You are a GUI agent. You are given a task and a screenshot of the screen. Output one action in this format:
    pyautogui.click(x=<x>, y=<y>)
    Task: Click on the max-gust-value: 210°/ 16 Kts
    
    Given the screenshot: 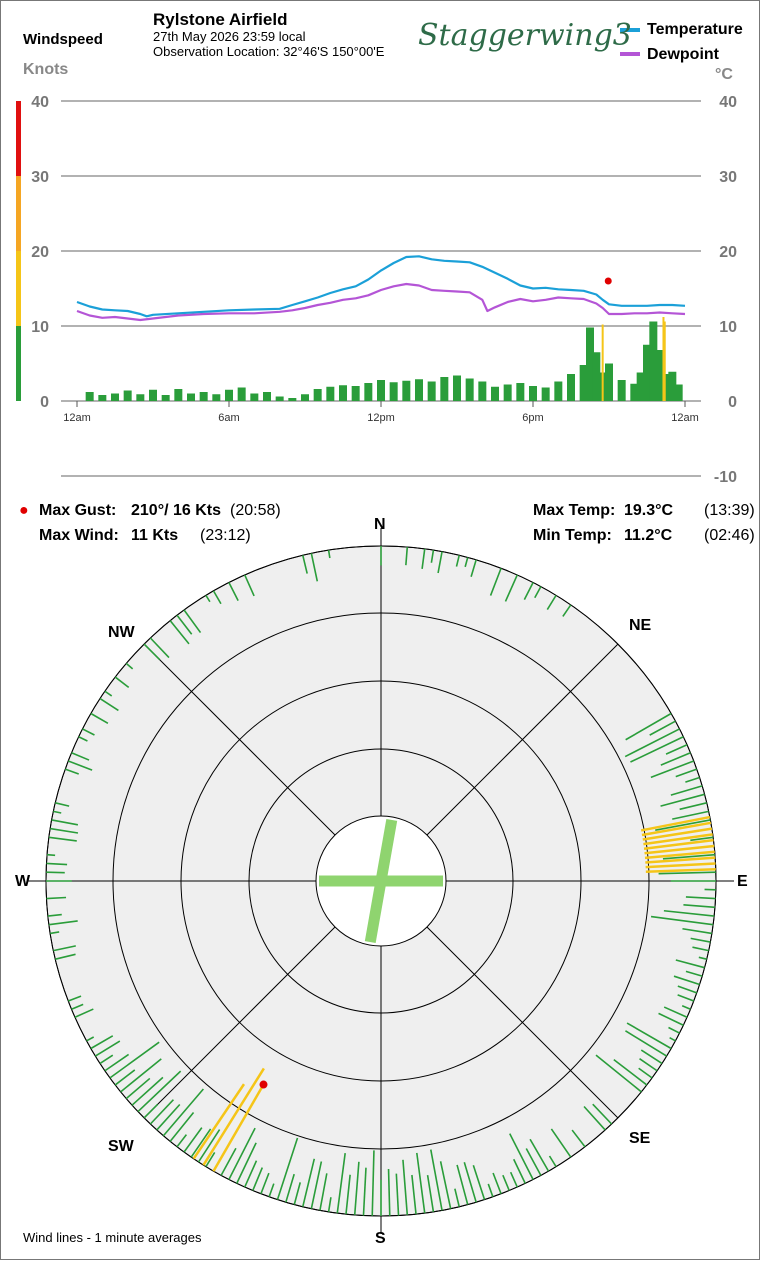 What is the action you would take?
    pyautogui.click(x=176, y=511)
    